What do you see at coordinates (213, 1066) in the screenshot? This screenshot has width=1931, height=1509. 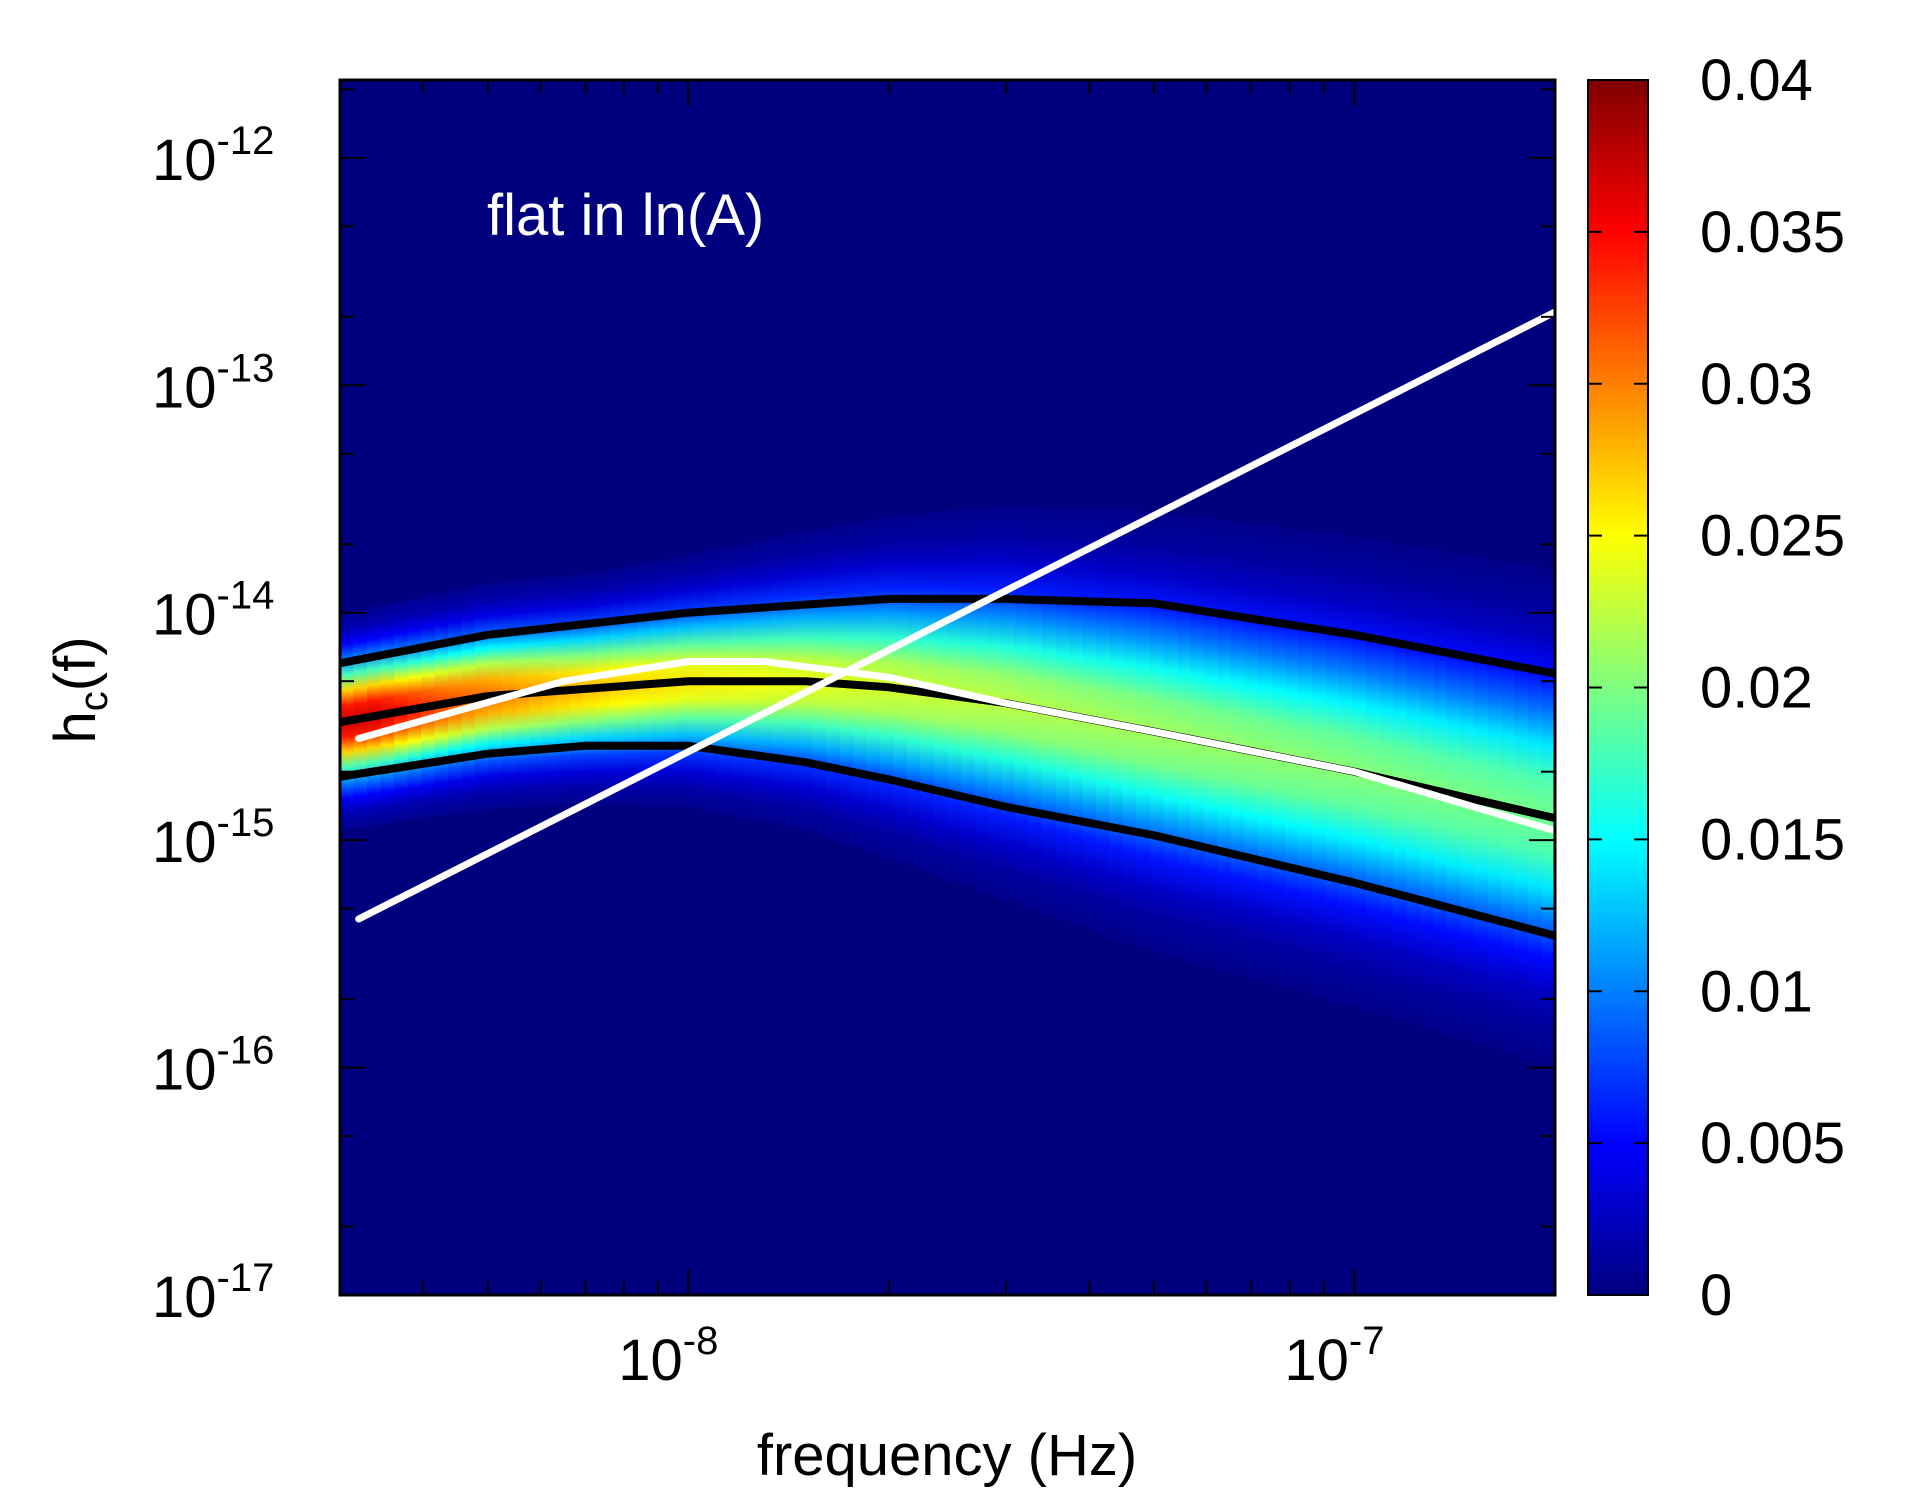 I see `y-tick-label: 10-16` at bounding box center [213, 1066].